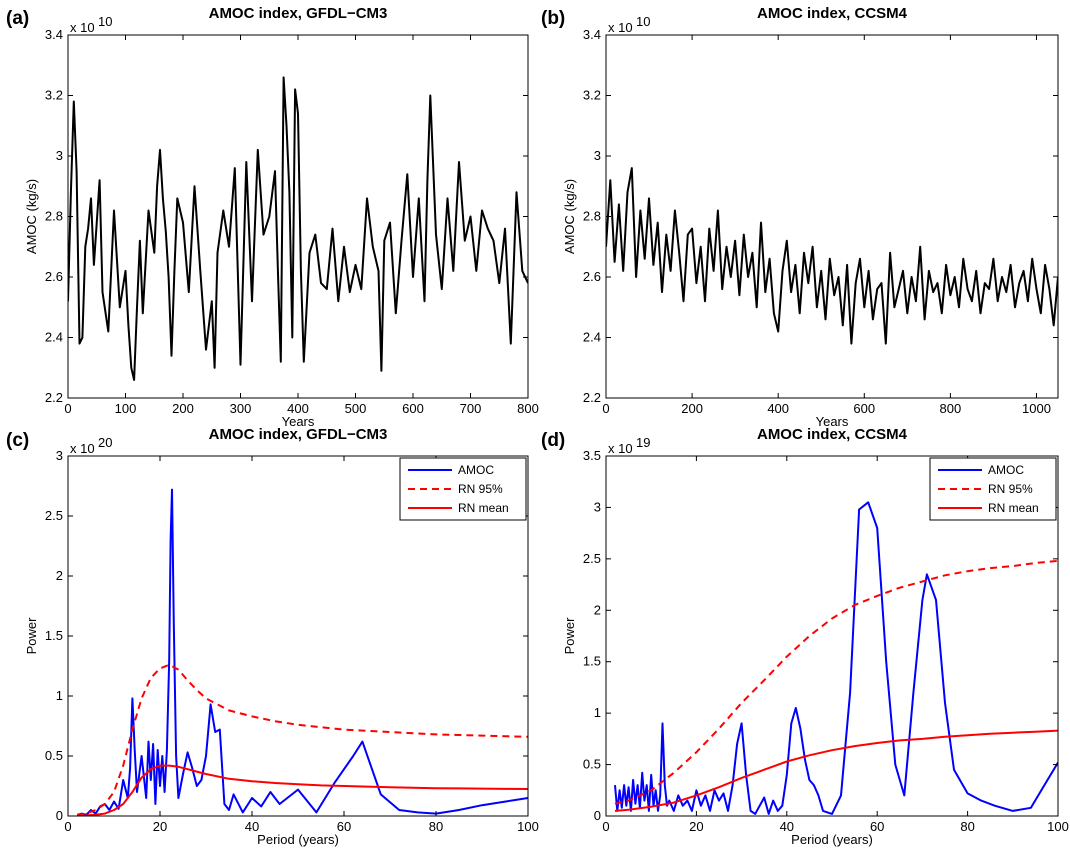  Describe the element at coordinates (471, 408) in the screenshot. I see `x-tick-label: 700` at that location.